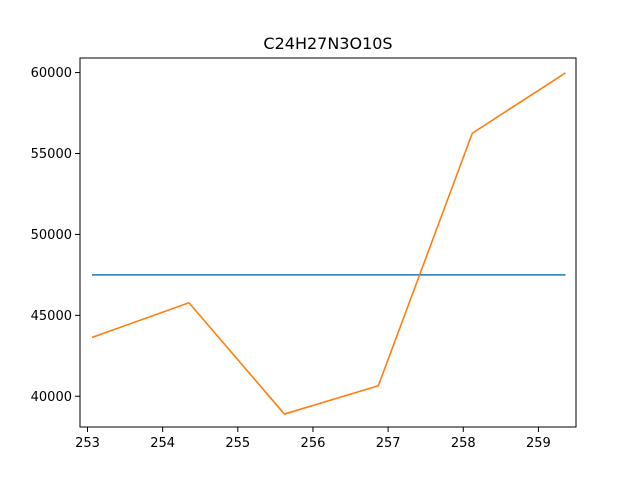  I want to click on y-tick-label: 55000, so click(51, 154).